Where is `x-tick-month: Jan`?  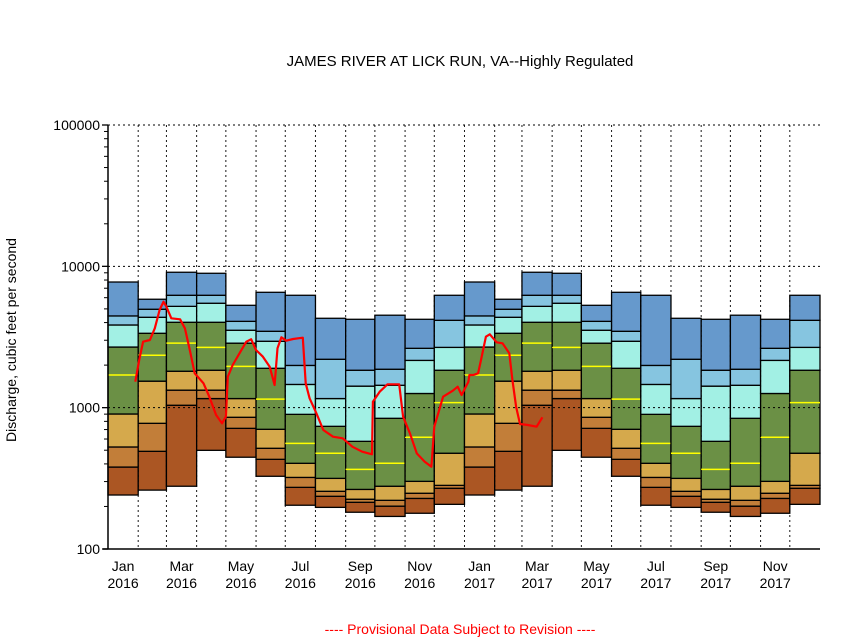
x-tick-month: Jan is located at coordinates (479, 566).